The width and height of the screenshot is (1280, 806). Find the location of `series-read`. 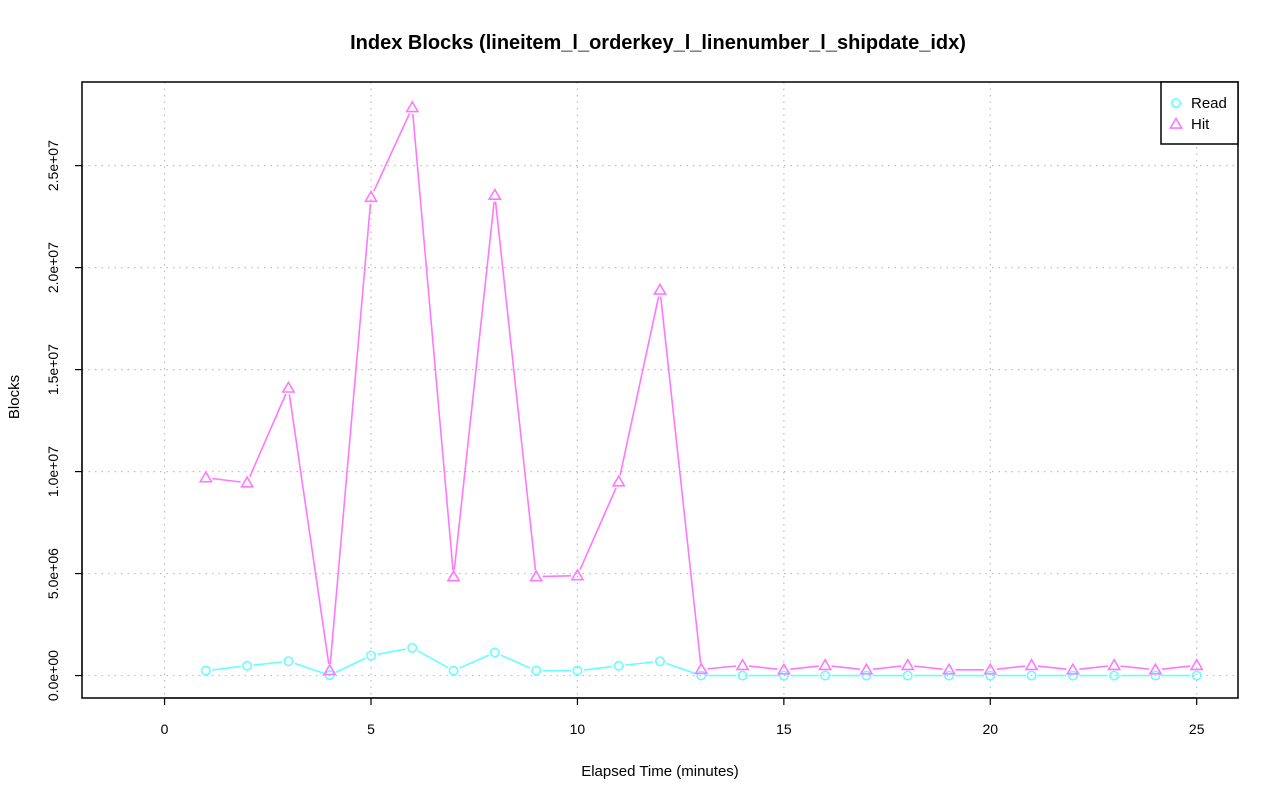

series-read is located at coordinates (701, 661).